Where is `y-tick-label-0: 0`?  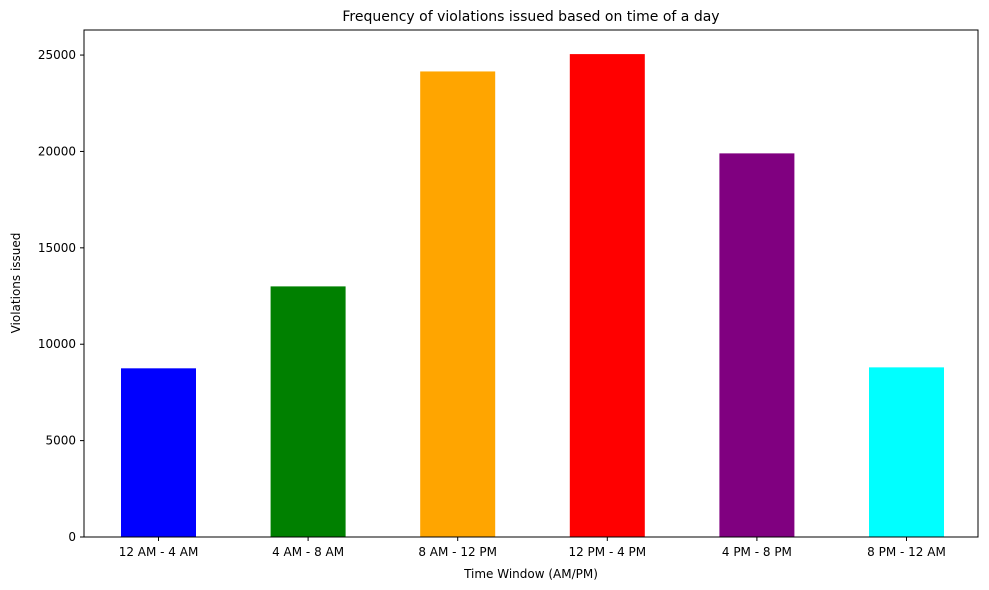 y-tick-label-0: 0 is located at coordinates (72, 537).